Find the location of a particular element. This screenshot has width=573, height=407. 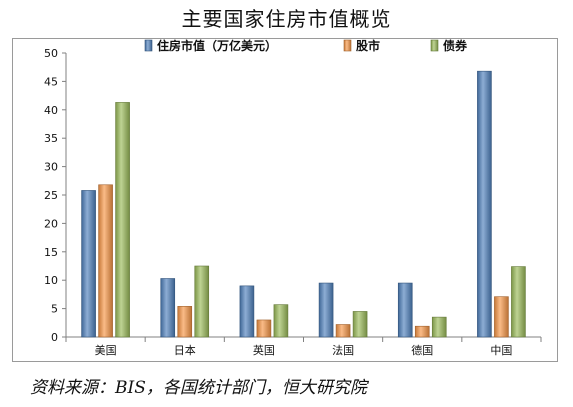

y-tick-label: 15 is located at coordinates (51, 252).